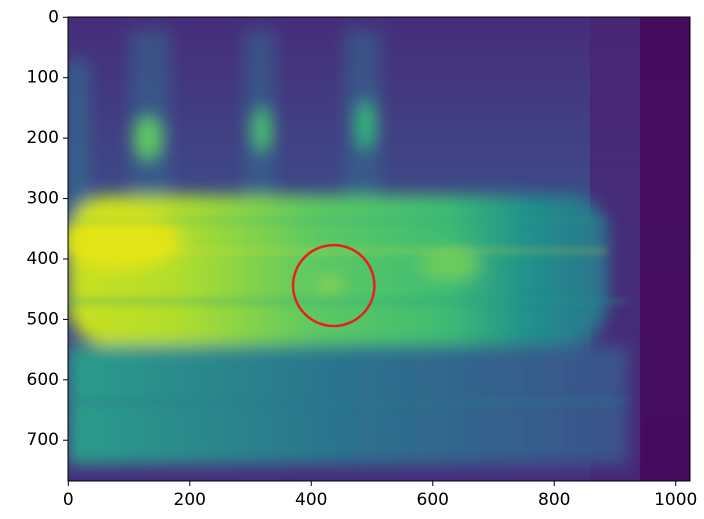 Image resolution: width=704 pixels, height=519 pixels. I want to click on annotation-circle, so click(333, 285).